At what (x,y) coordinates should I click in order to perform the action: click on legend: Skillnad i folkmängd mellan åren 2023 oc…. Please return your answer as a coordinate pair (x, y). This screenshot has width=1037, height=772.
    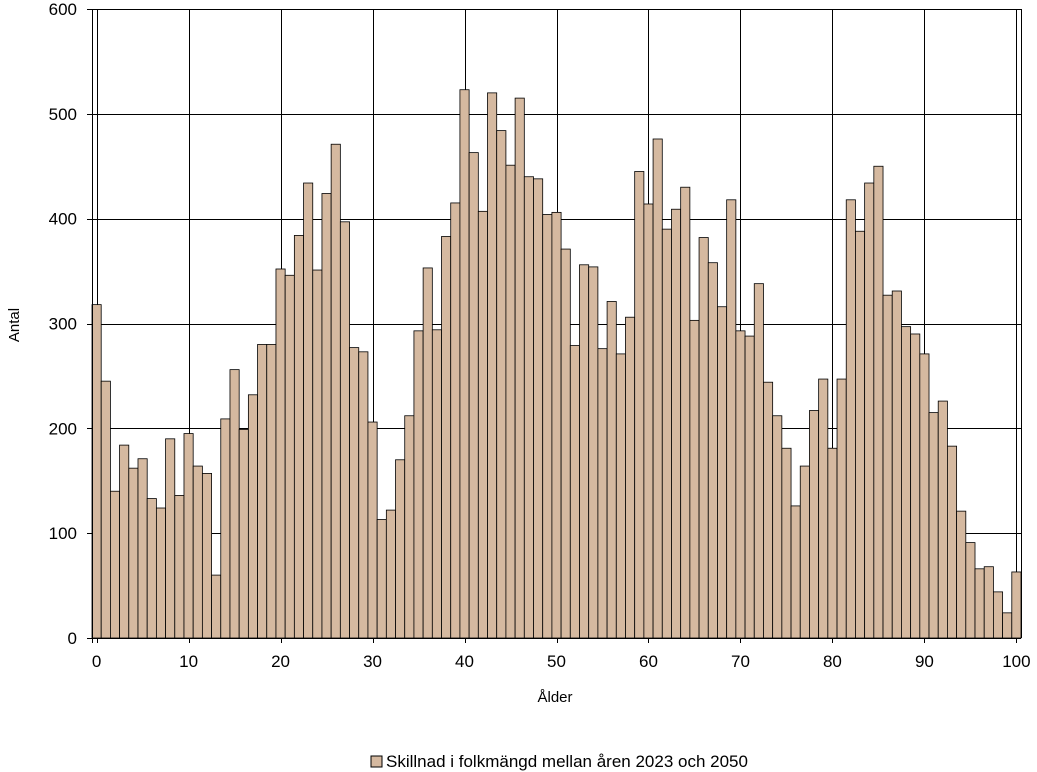
    Looking at the image, I should click on (559, 761).